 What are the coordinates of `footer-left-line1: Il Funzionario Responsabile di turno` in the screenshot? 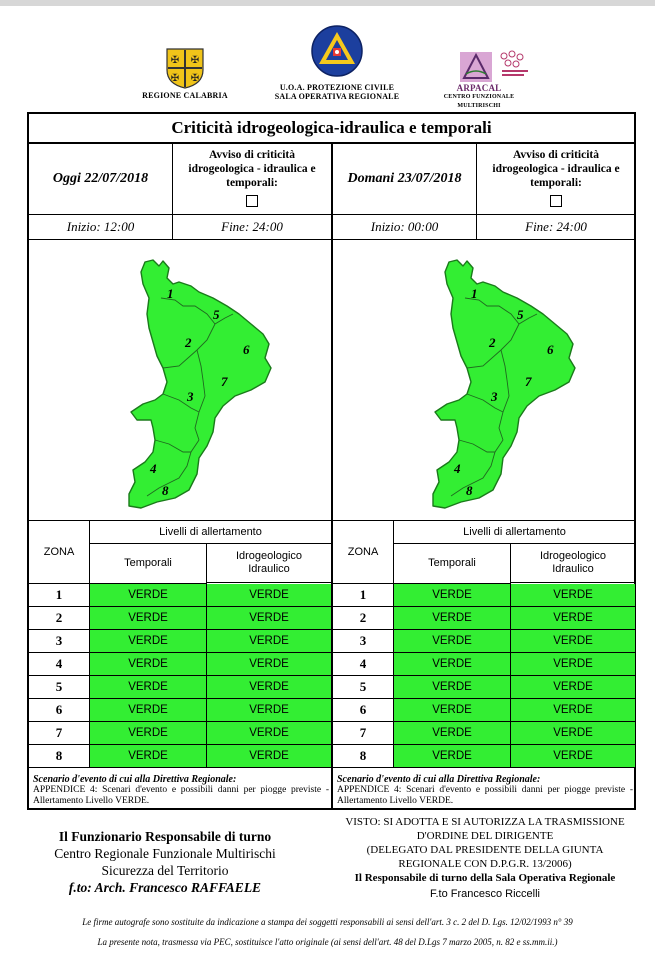 It's located at (165, 836).